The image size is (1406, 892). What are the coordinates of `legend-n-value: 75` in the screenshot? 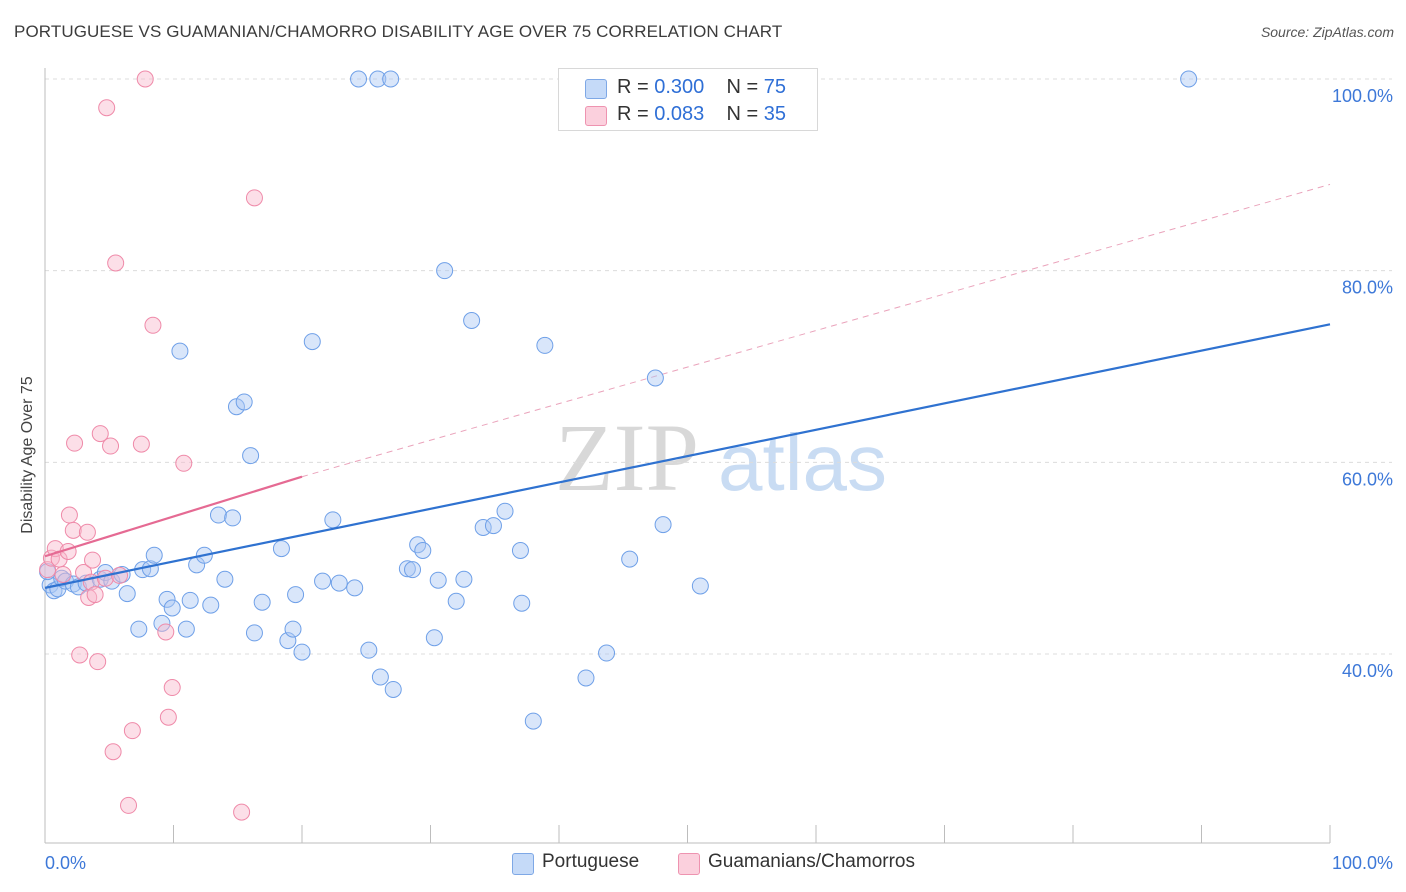 It's located at (775, 87).